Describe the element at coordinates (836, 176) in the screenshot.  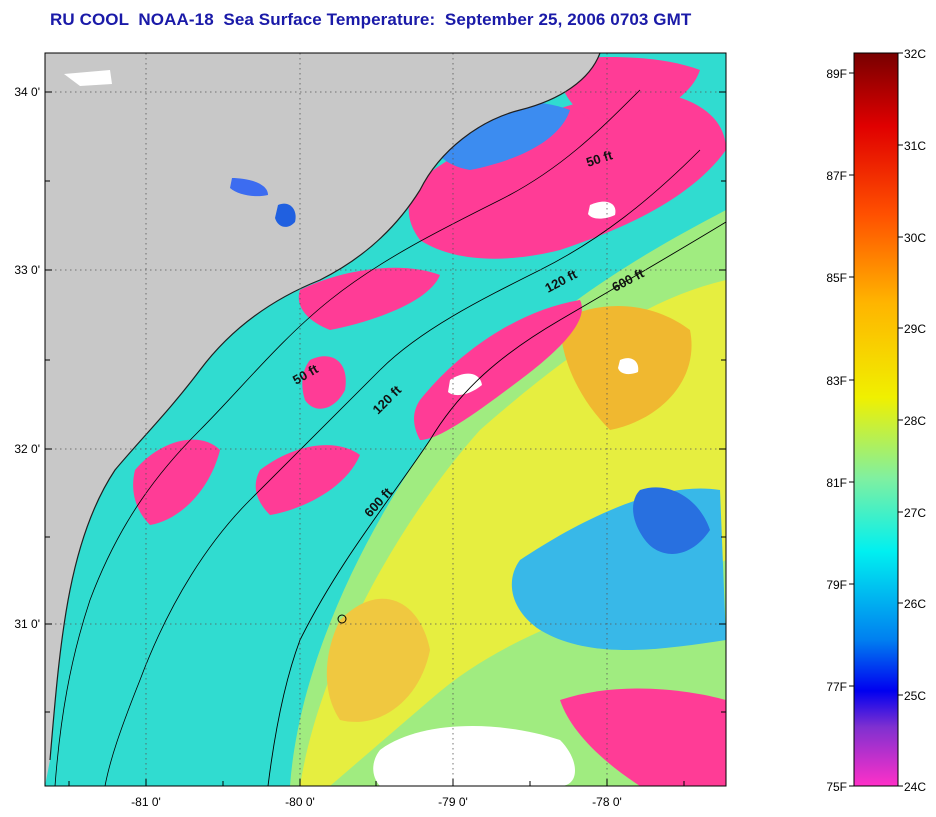
I see `colorbar-fahrenheit-label: 87F` at that location.